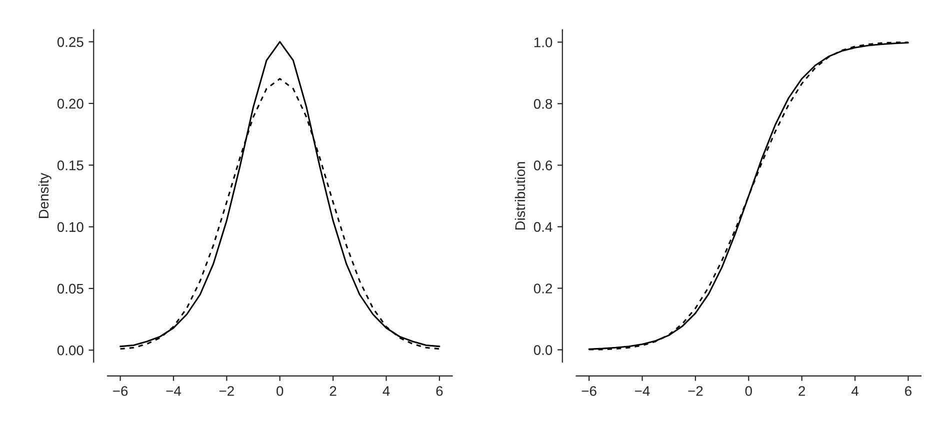  I want to click on y-axis-title: Distribution, so click(520, 196).